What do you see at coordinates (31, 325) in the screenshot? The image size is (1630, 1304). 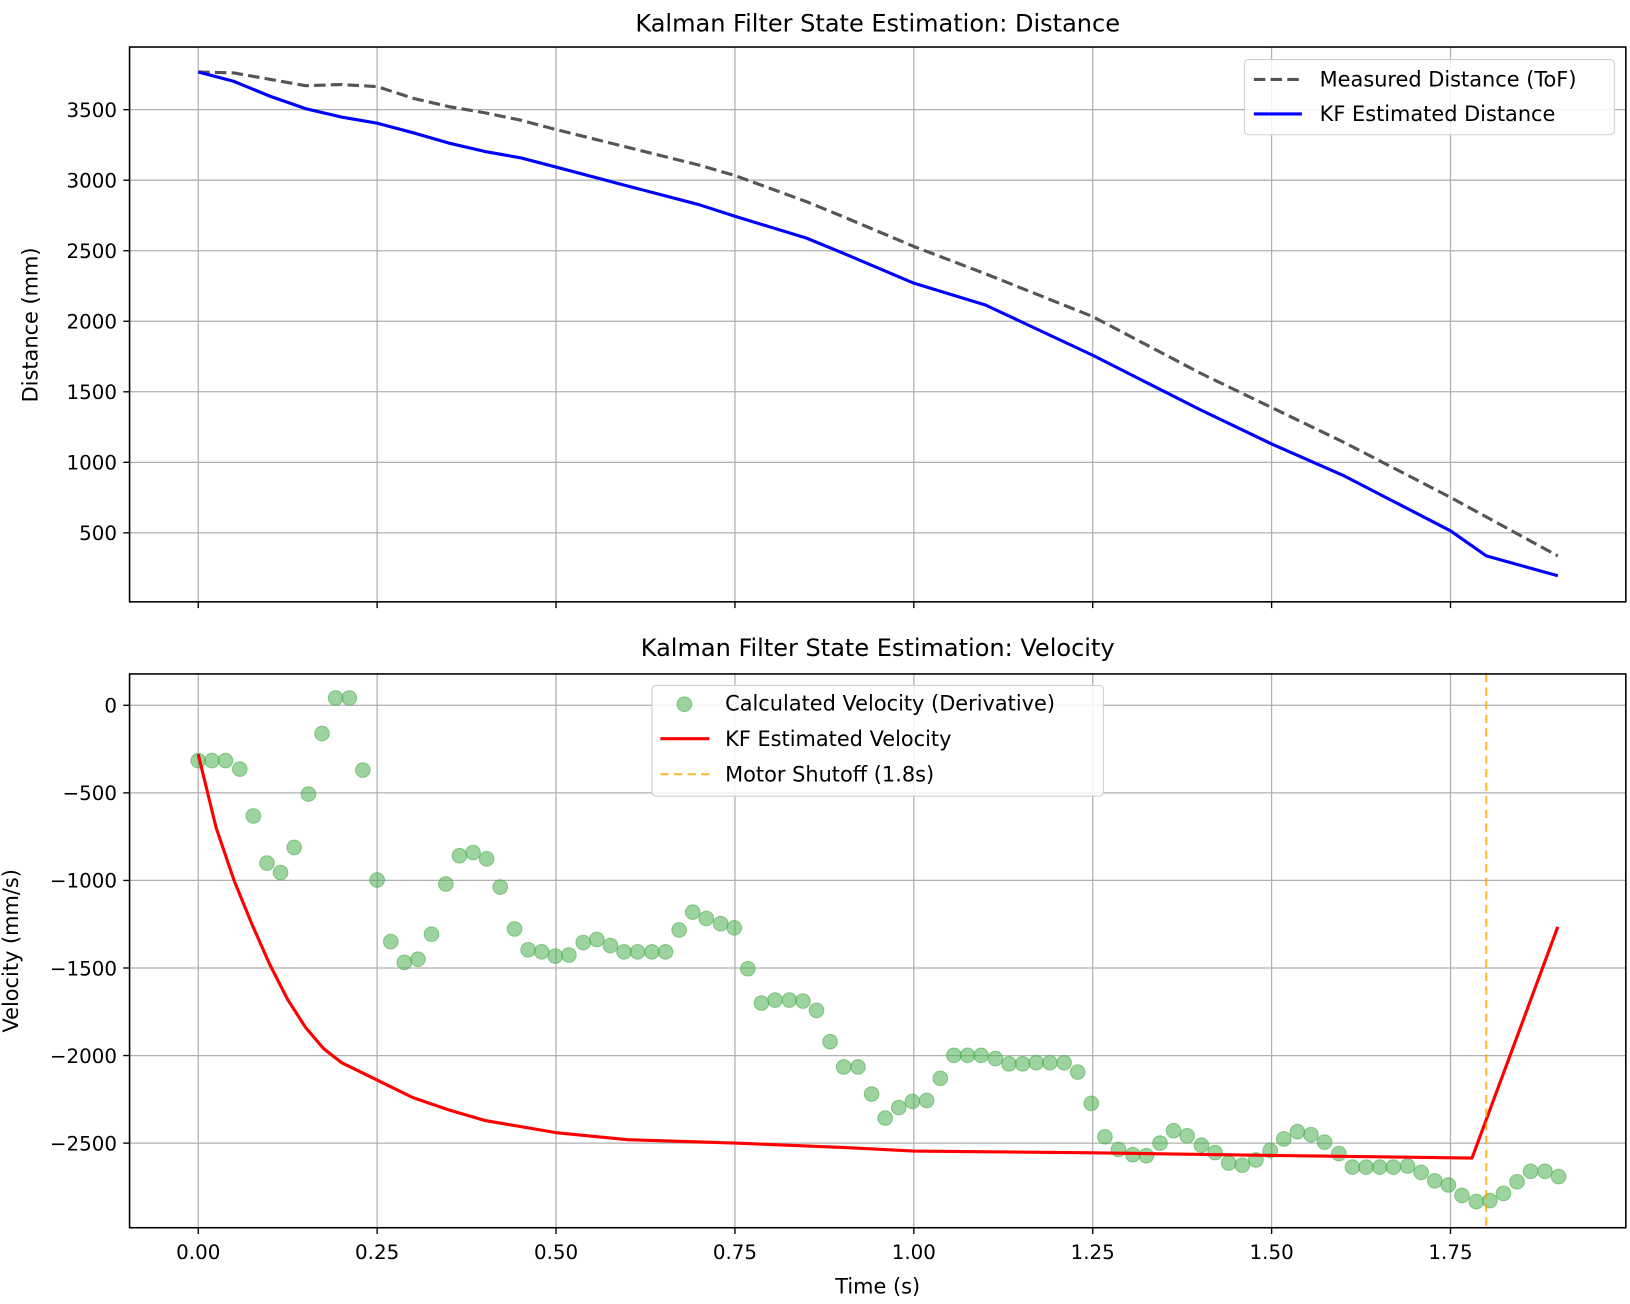 I see `distance-y-axis-label: Distance (mm)` at bounding box center [31, 325].